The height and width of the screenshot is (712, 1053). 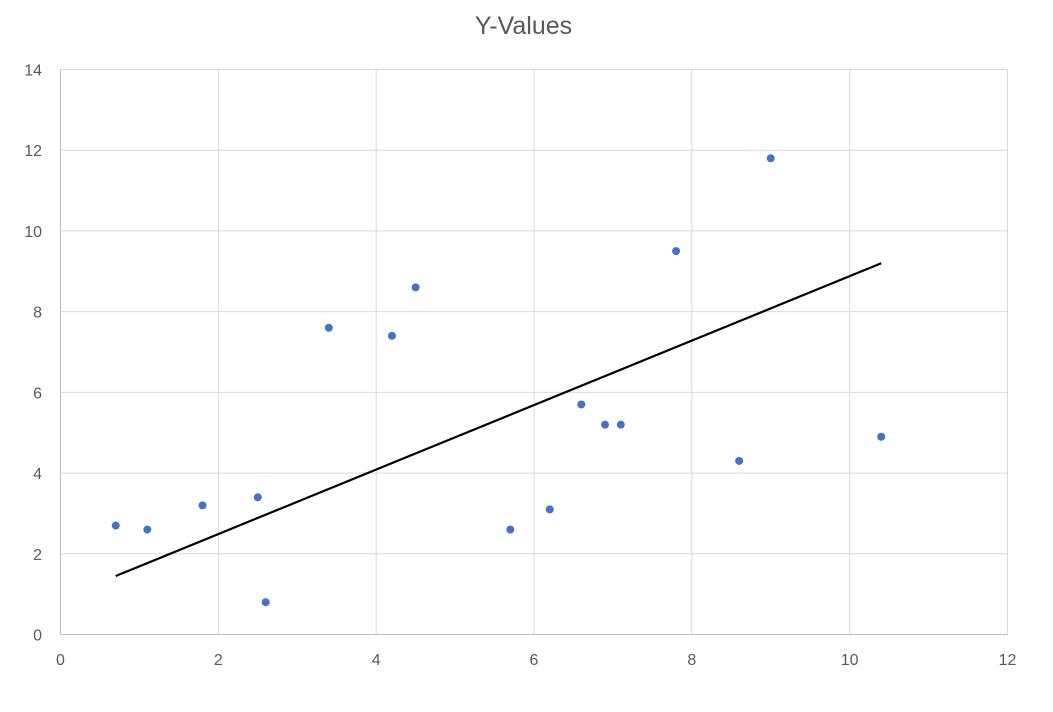 What do you see at coordinates (37, 555) in the screenshot?
I see `y-tick-label: 2` at bounding box center [37, 555].